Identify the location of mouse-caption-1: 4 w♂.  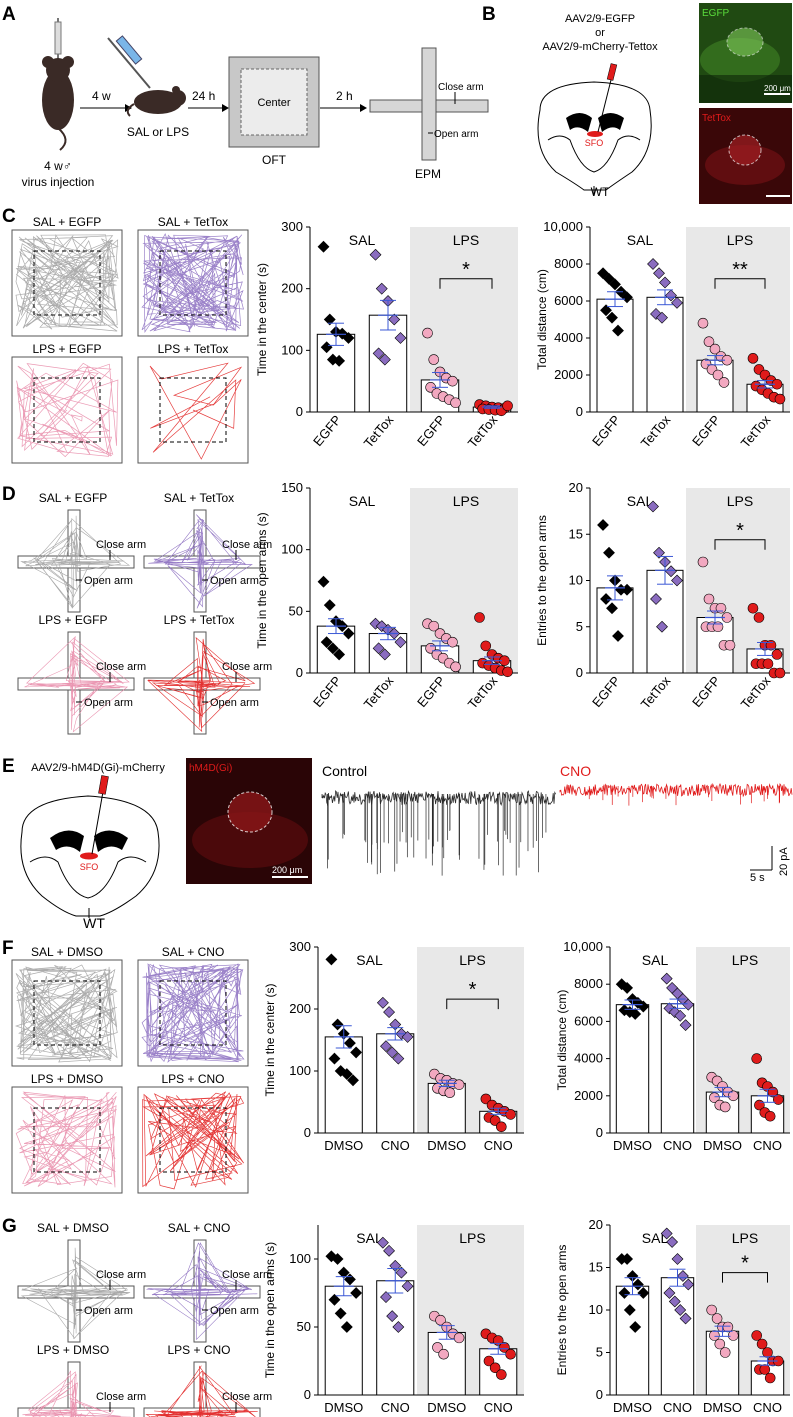
(58, 166).